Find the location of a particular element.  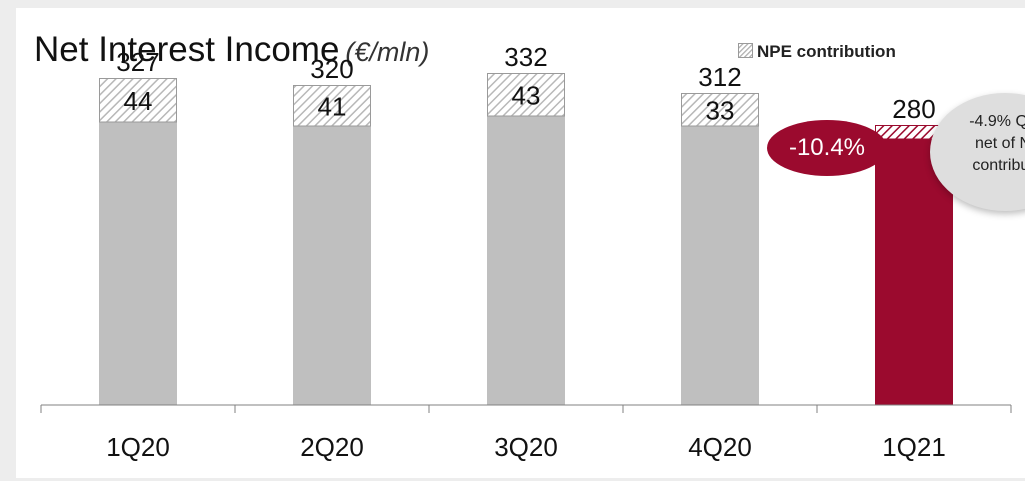

total-label: 312 is located at coordinates (719, 77).